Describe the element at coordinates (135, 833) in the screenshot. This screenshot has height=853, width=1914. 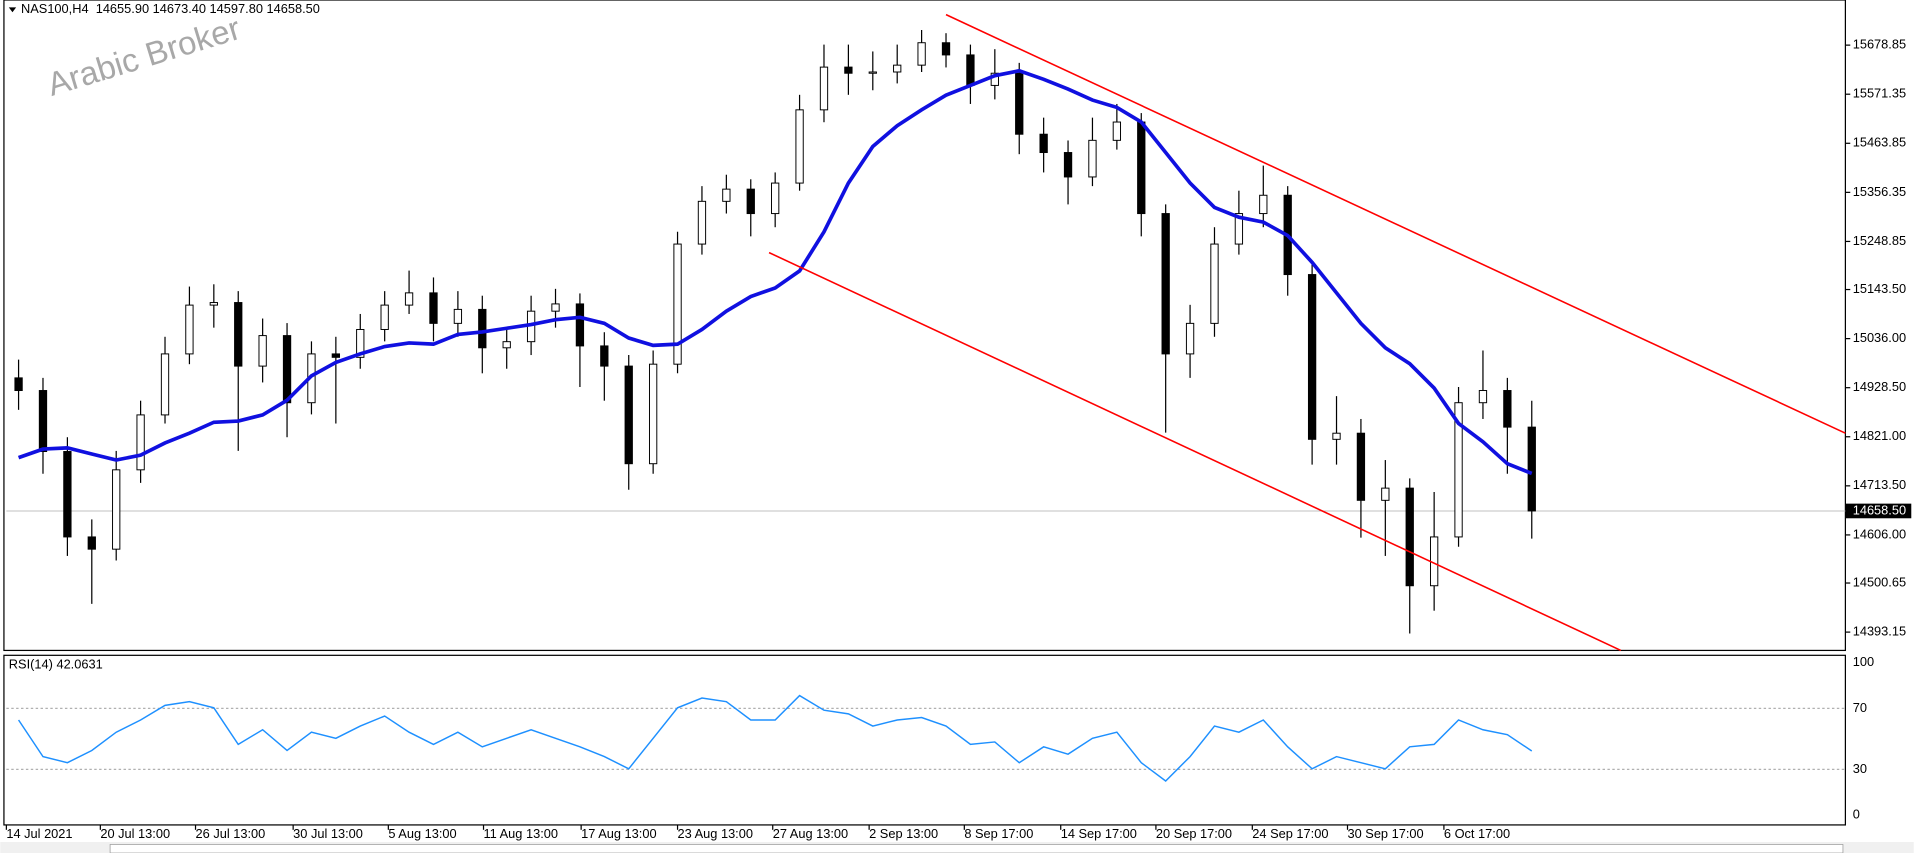
I see `x-tick-label: 20 Jul 13:00` at that location.